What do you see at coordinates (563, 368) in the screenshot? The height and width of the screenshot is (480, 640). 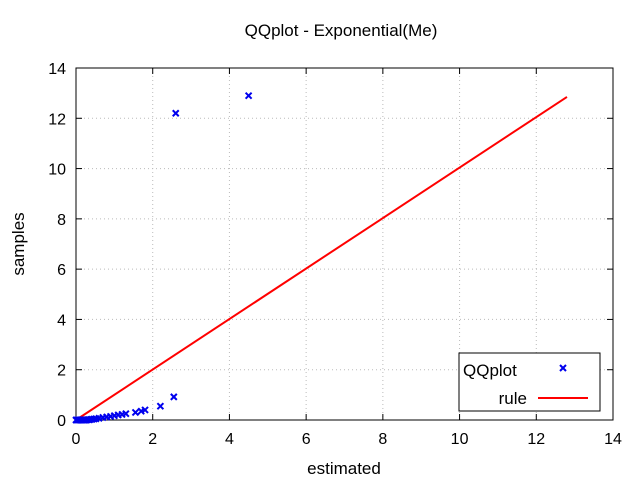 I see `legend-marker-qqplot` at bounding box center [563, 368].